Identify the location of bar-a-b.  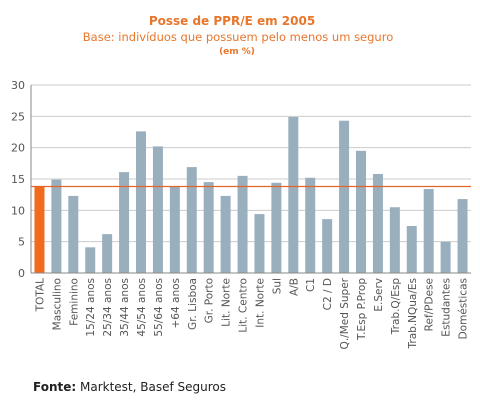
(293, 195).